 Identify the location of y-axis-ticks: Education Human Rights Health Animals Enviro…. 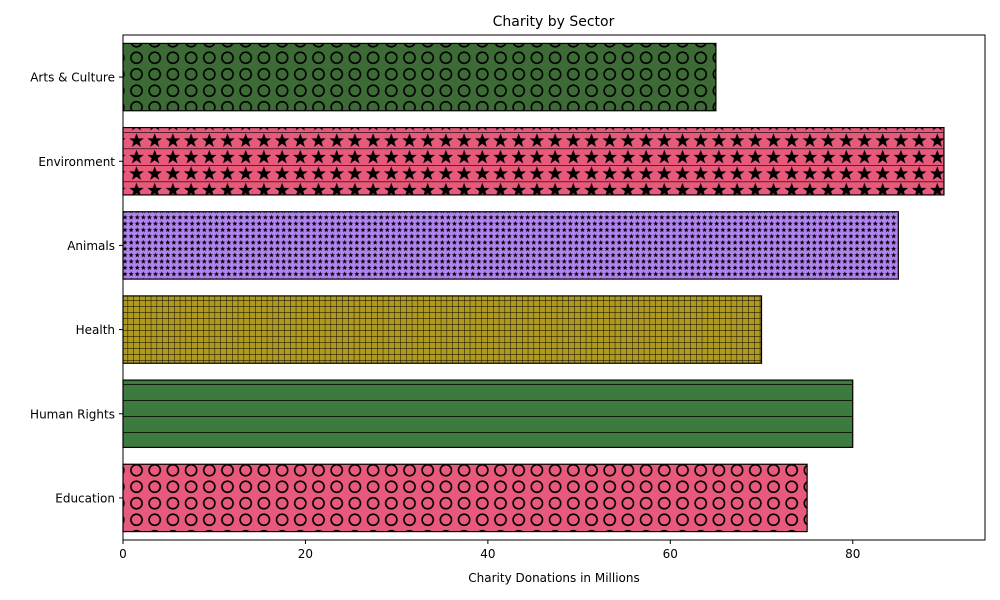
(76, 288).